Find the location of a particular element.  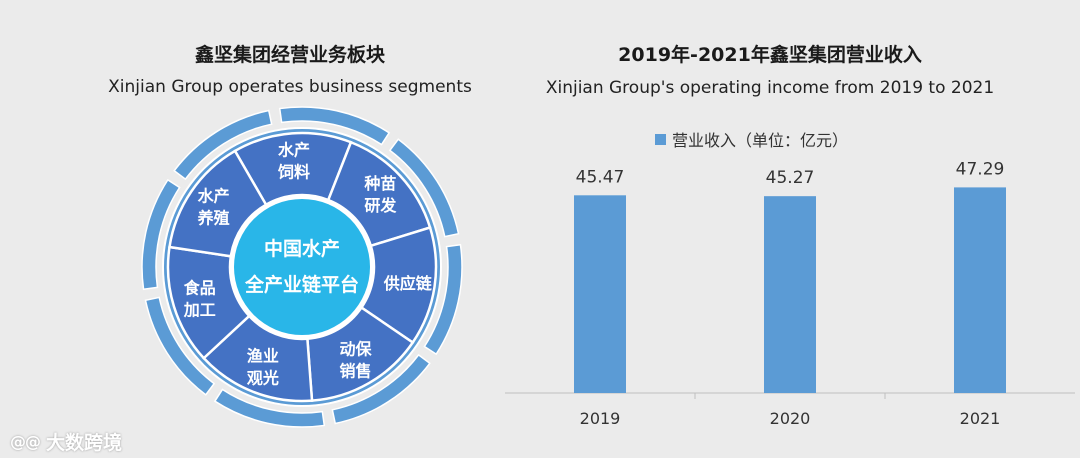

x-tick-label: 2021 is located at coordinates (980, 418).